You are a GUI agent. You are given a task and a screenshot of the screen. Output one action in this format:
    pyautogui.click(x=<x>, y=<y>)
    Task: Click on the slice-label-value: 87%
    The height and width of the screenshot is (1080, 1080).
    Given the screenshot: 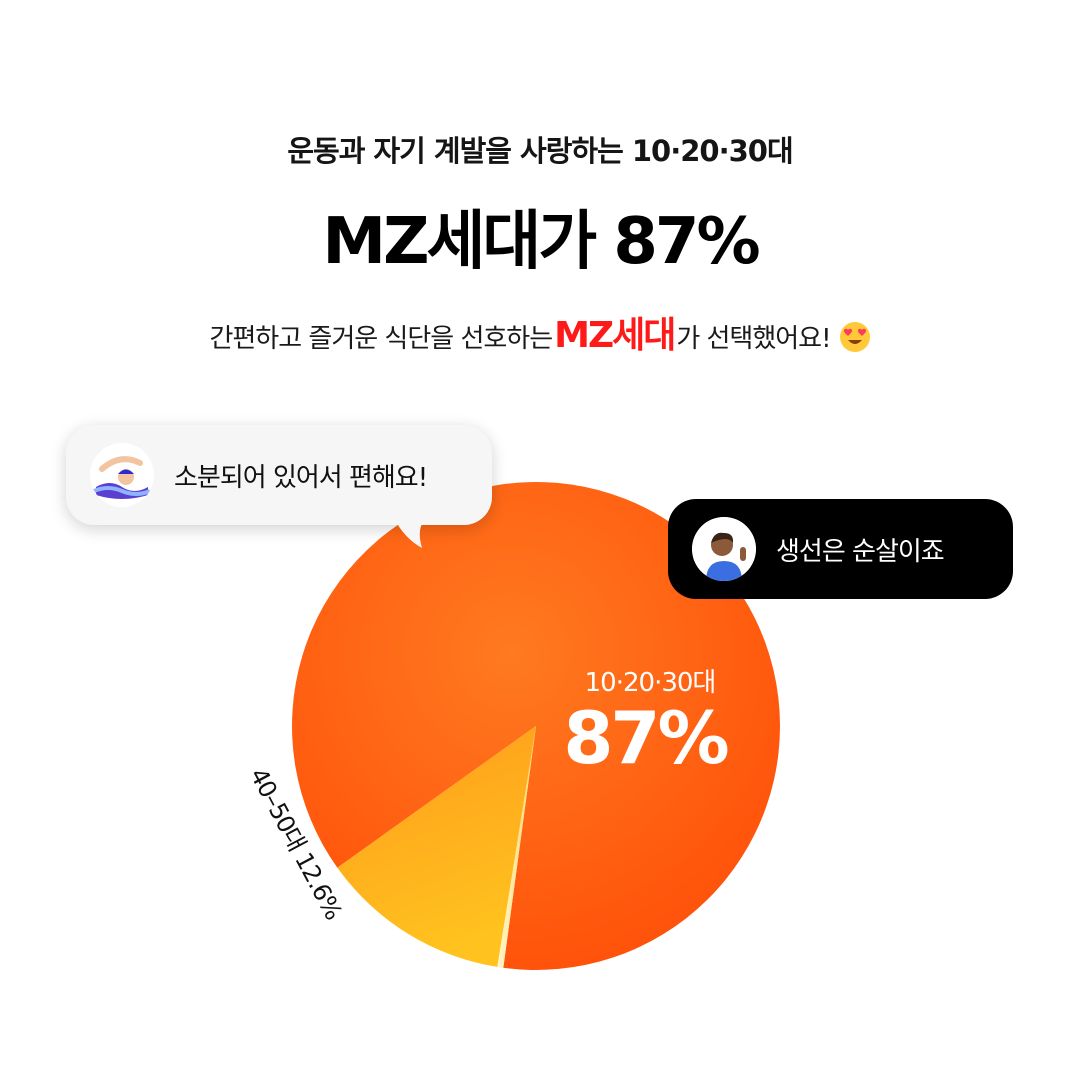 What is the action you would take?
    pyautogui.click(x=646, y=738)
    